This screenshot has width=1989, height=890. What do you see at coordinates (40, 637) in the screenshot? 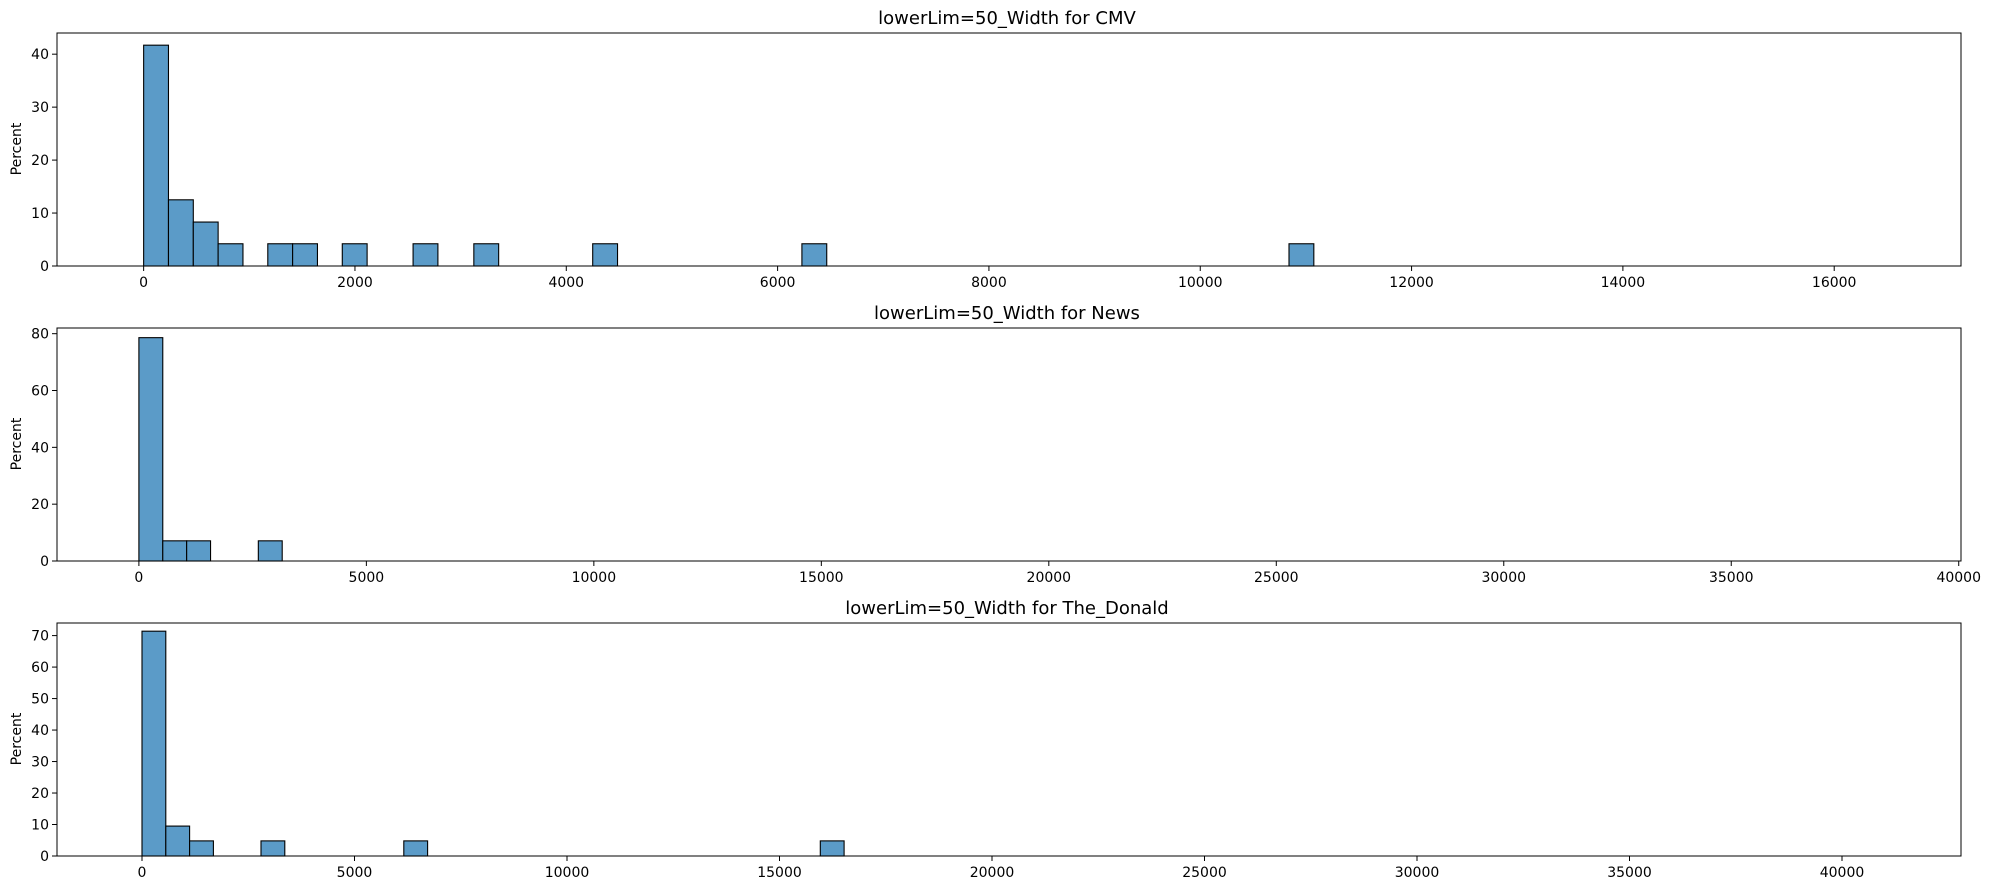
I see `y-tick-label: 70` at bounding box center [40, 637].